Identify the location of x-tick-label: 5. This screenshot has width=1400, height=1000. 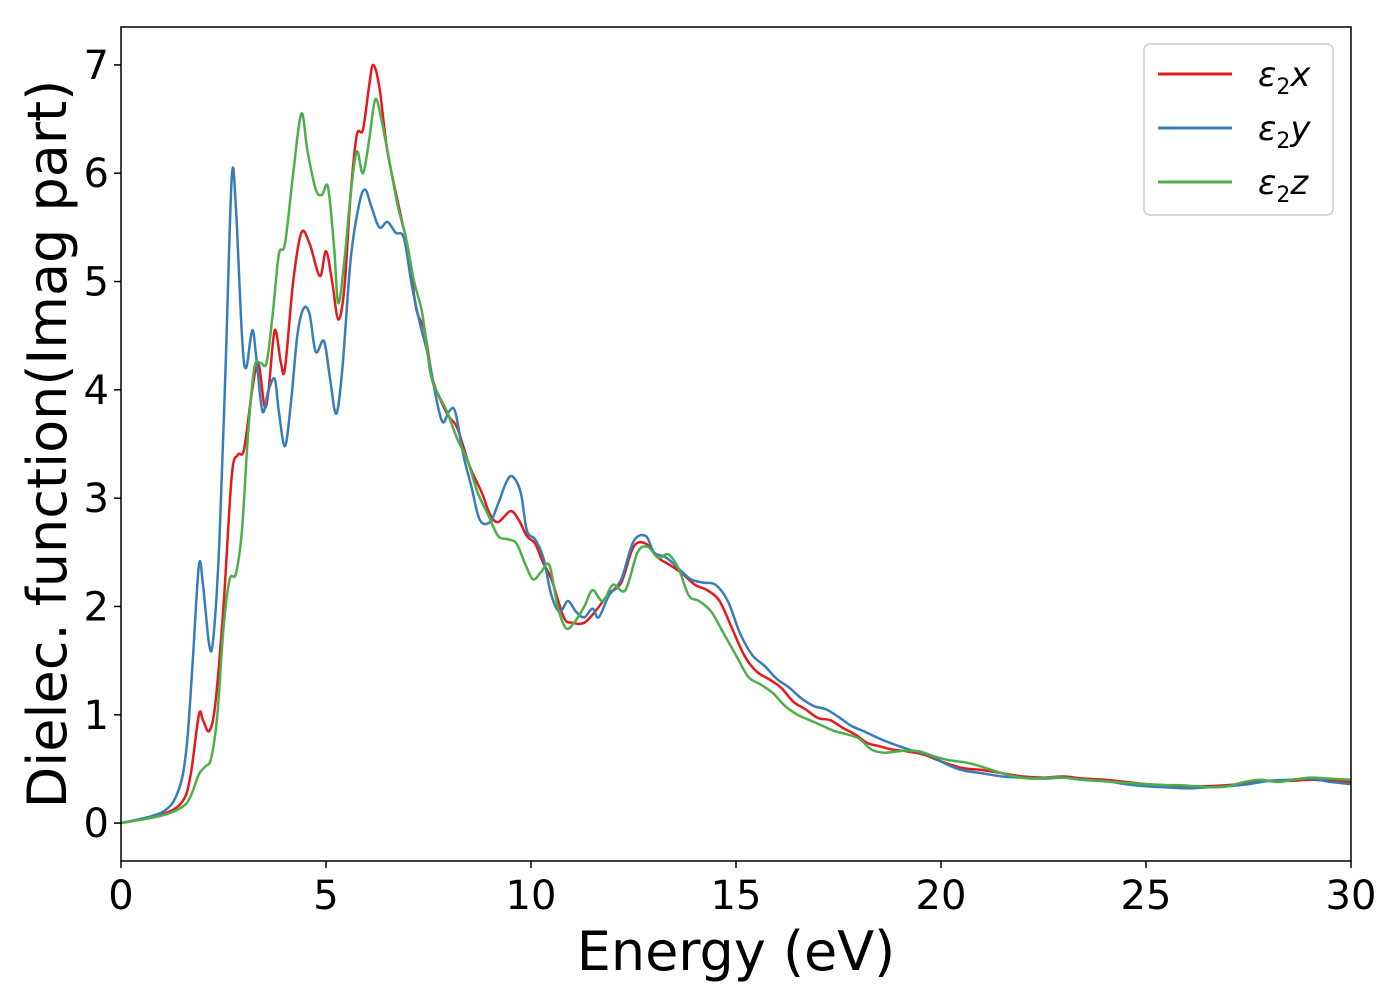
(325, 896).